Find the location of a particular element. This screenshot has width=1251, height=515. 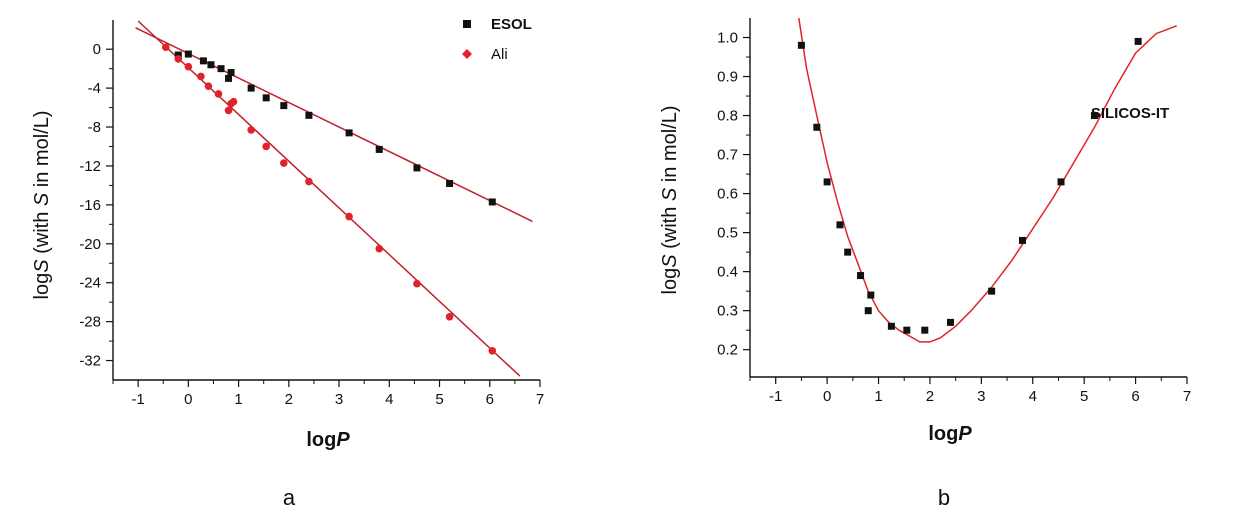

y-tick-label: -8 is located at coordinates (94, 127).